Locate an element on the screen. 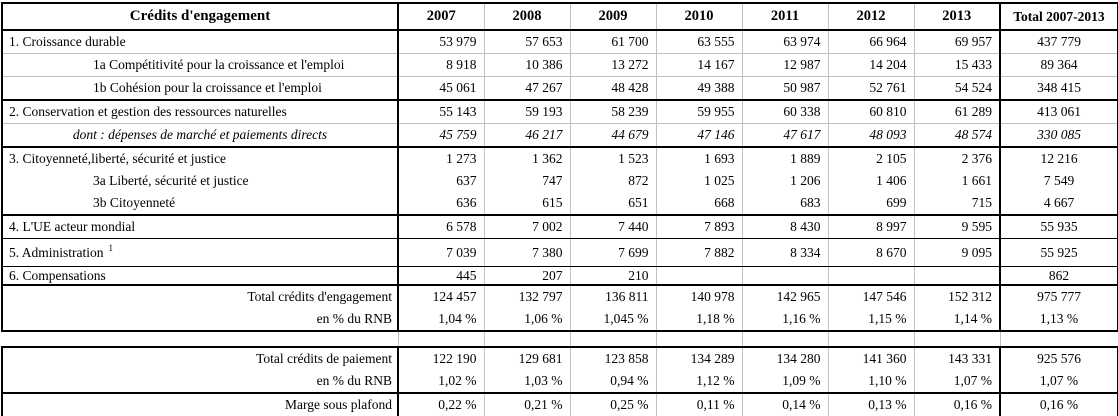 The image size is (1118, 416). value-cell: 0,16 % is located at coordinates (957, 404).